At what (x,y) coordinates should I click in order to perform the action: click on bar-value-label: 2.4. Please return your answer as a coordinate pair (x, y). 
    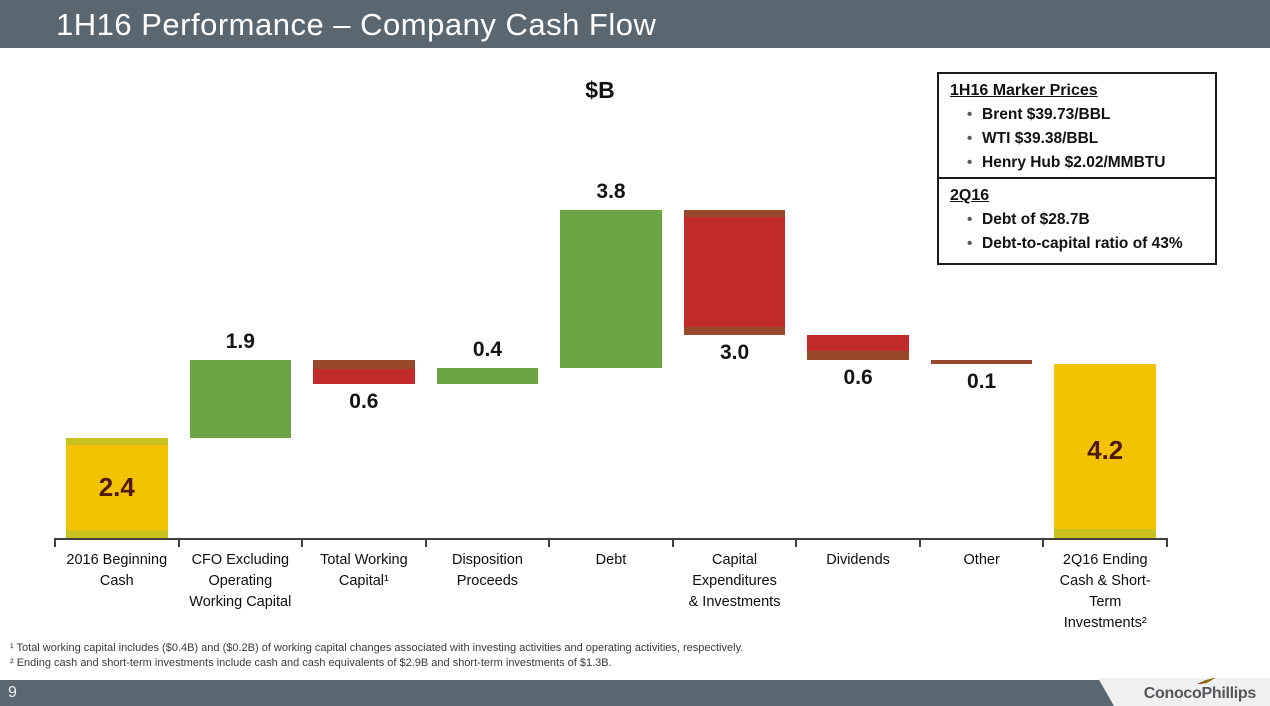
    Looking at the image, I should click on (116, 487).